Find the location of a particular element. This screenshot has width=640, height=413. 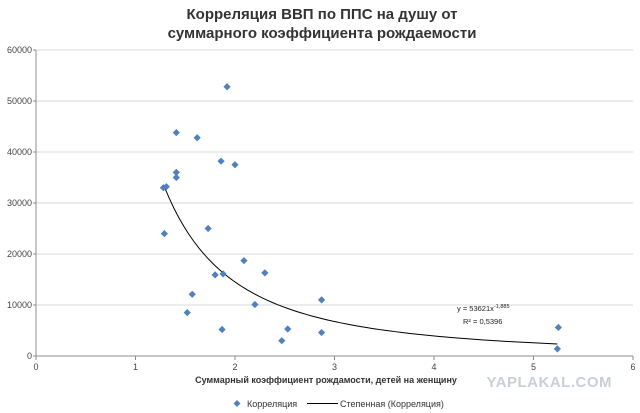

legend-series-label: Корреляция is located at coordinates (272, 404).